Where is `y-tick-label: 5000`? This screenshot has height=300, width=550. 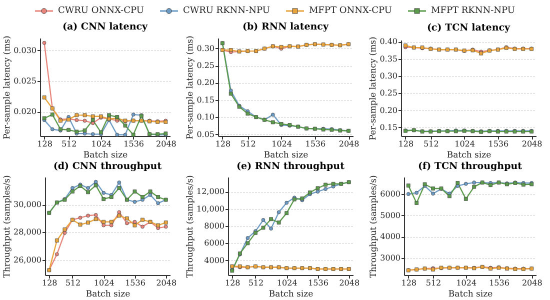
y-tick-label: 5000 is located at coordinates (390, 215).